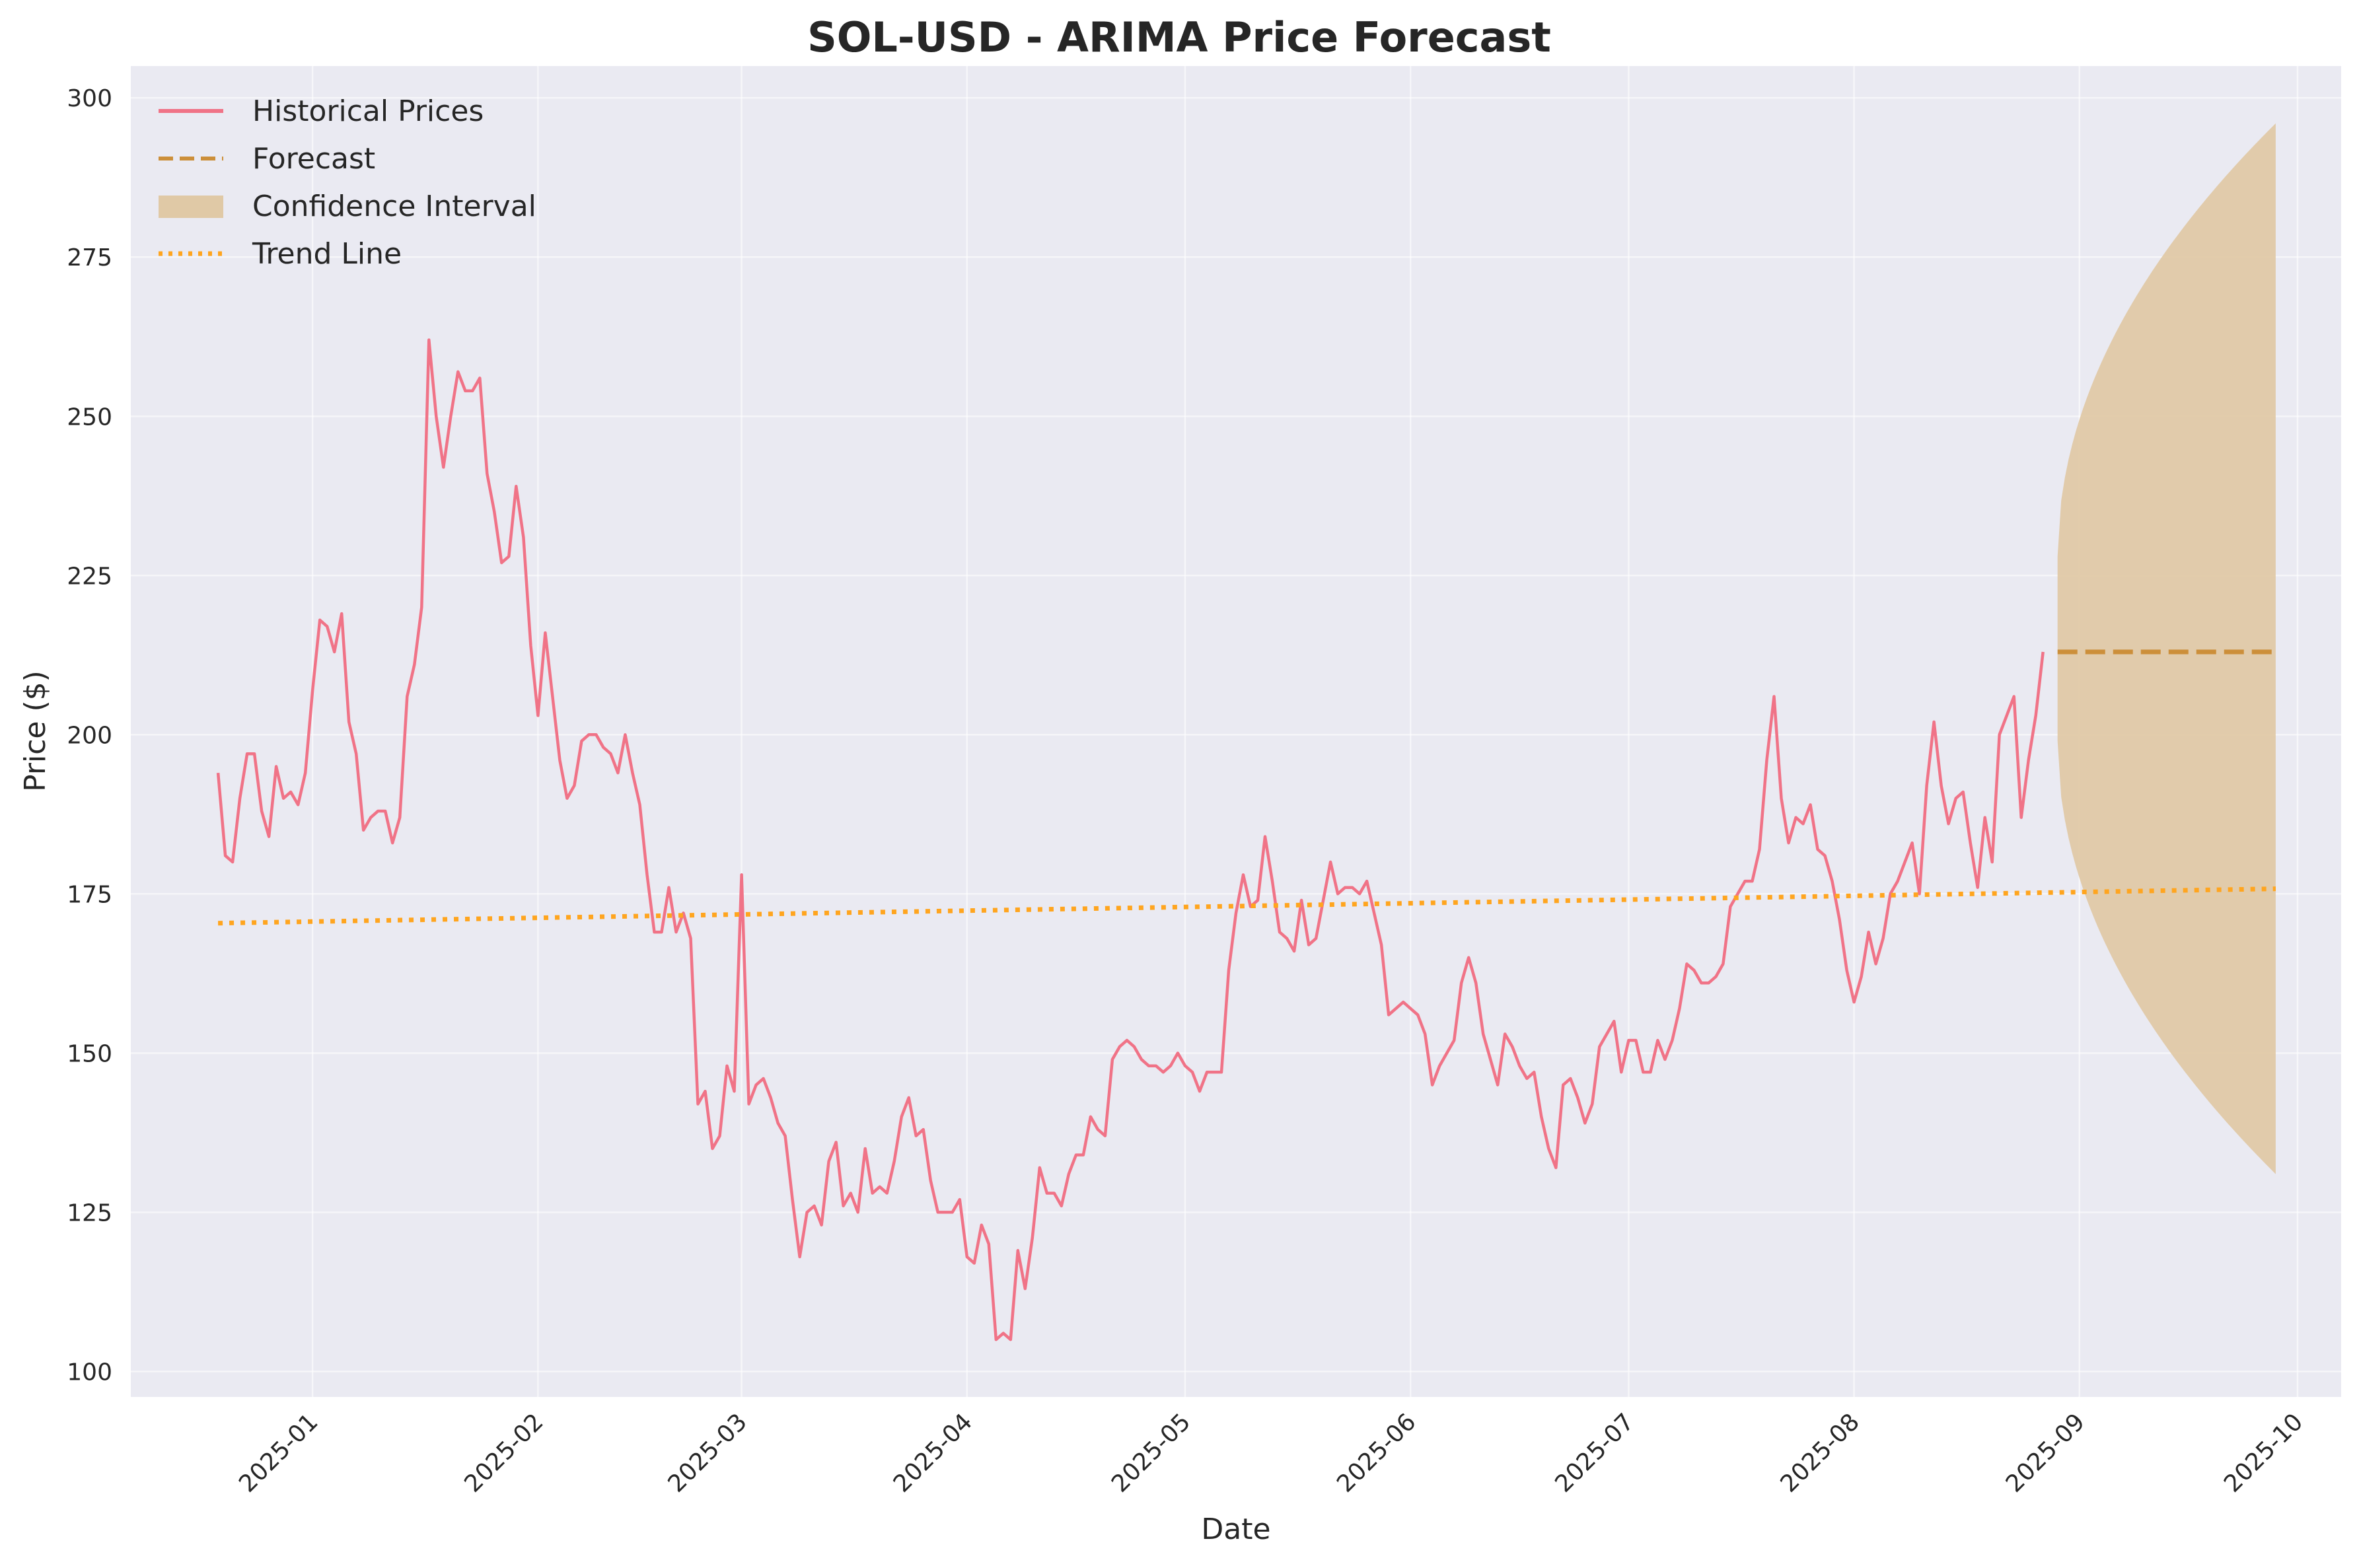 The height and width of the screenshot is (1568, 2359). What do you see at coordinates (1179, 37) in the screenshot?
I see `chart-title: SOL-USD - ARIMA Price Forecast` at bounding box center [1179, 37].